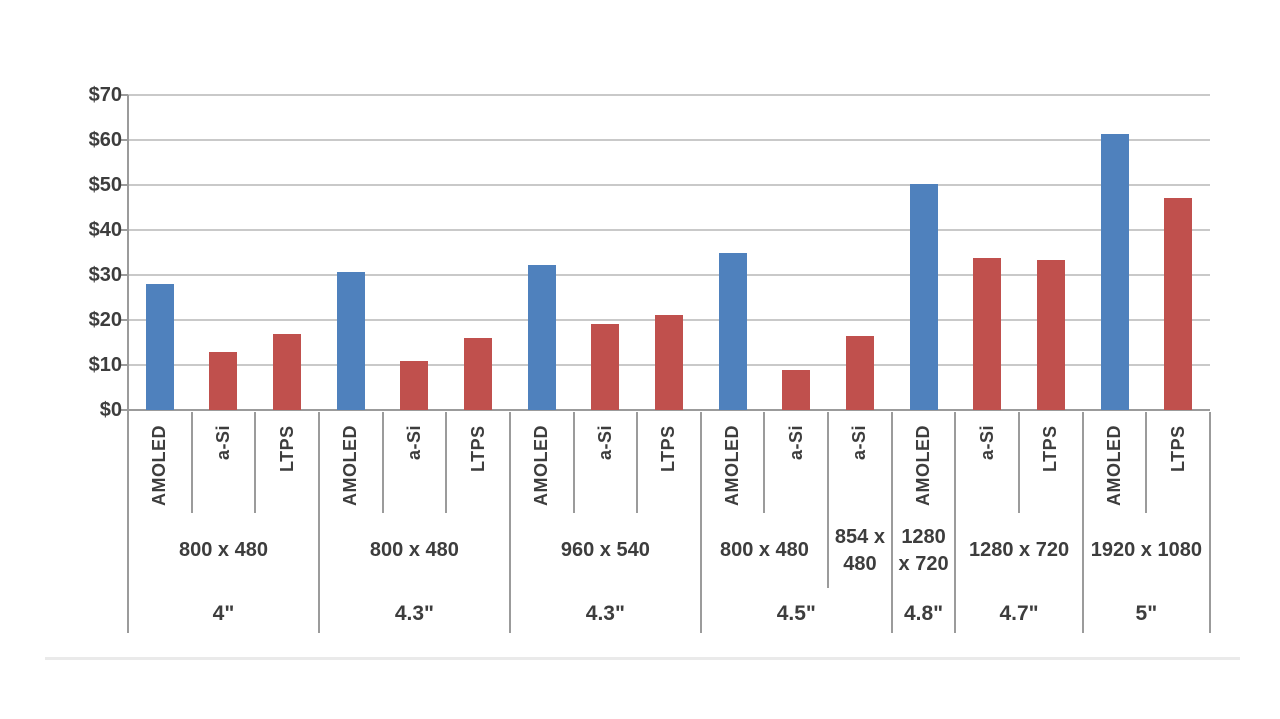  What do you see at coordinates (223, 613) in the screenshot?
I see `size-label: 4"` at bounding box center [223, 613].